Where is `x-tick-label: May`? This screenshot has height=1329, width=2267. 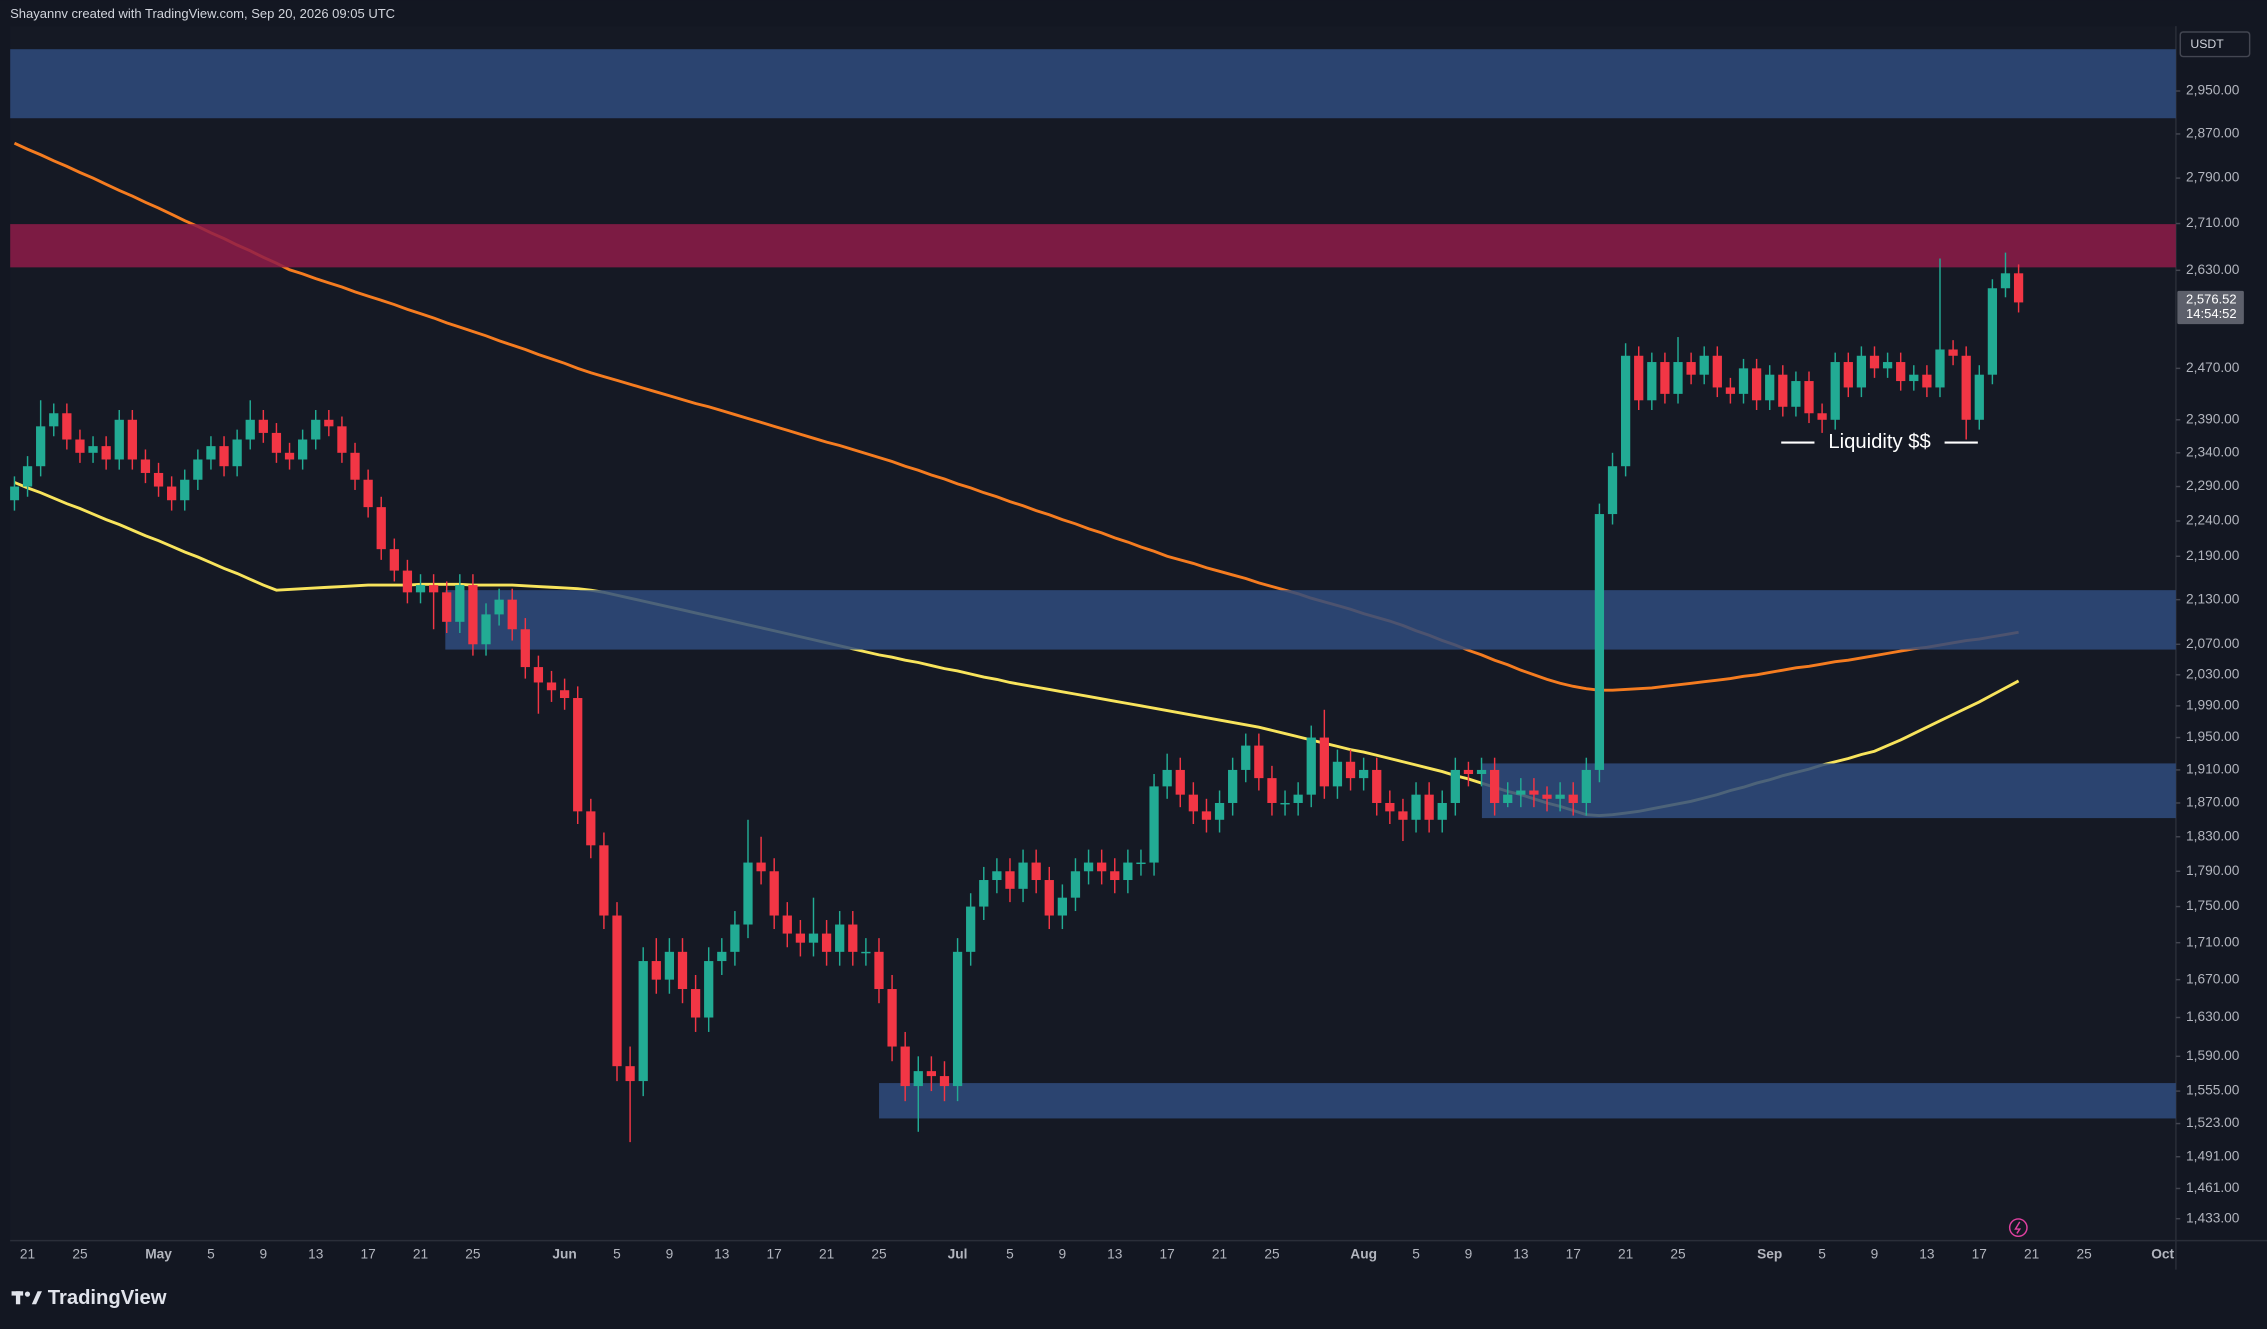
x-tick-label: May is located at coordinates (158, 1254).